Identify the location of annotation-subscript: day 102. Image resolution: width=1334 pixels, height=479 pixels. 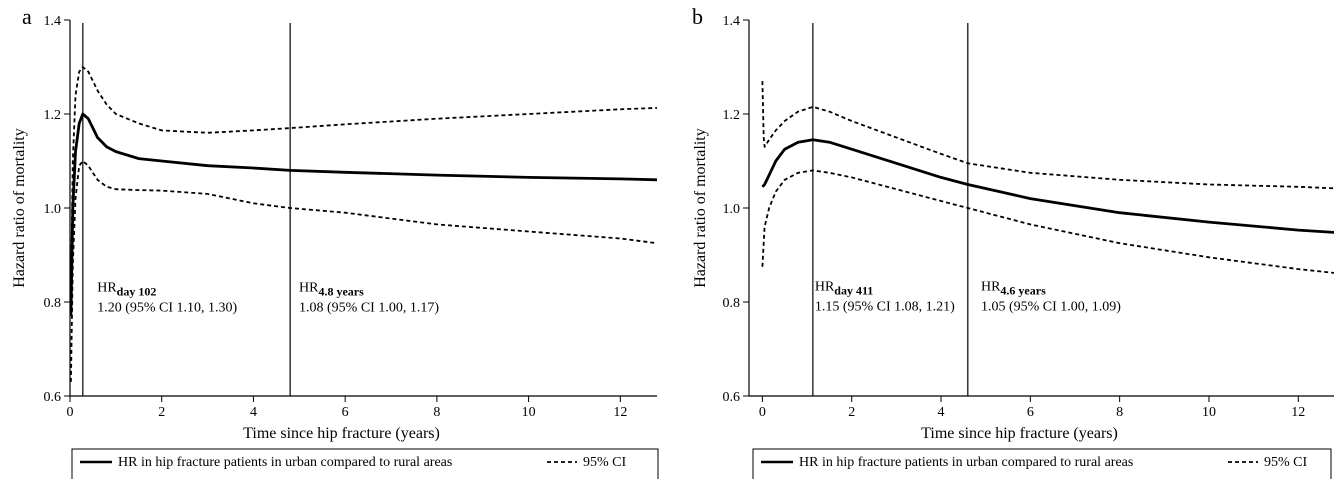
(137, 292).